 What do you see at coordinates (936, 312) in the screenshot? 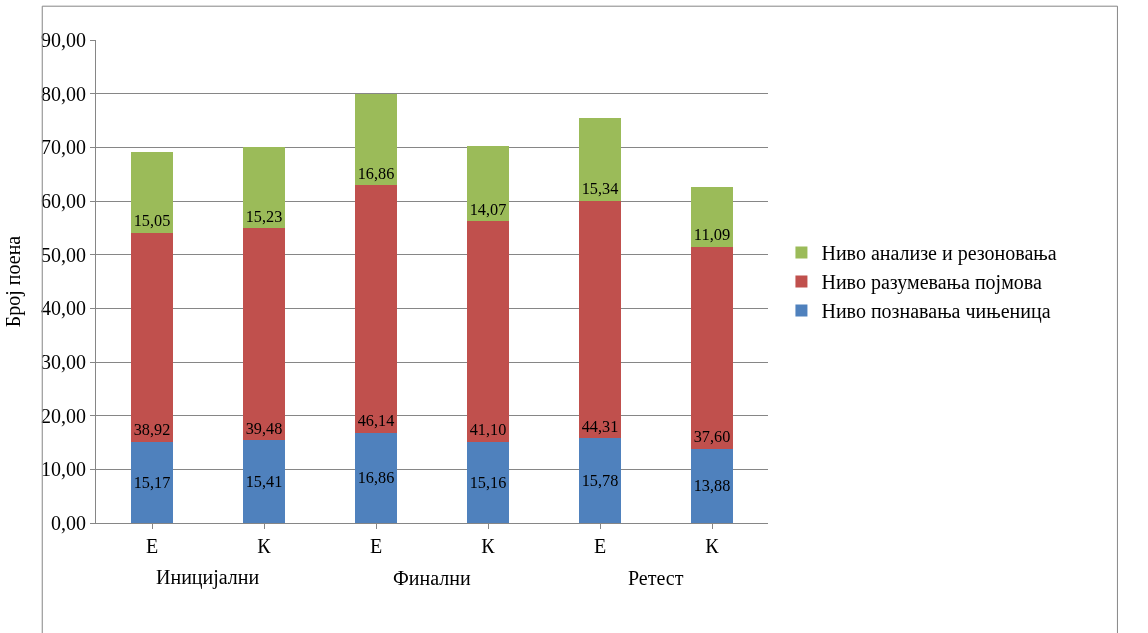
I see `legend-label: Ниво познавања чињеница` at bounding box center [936, 312].